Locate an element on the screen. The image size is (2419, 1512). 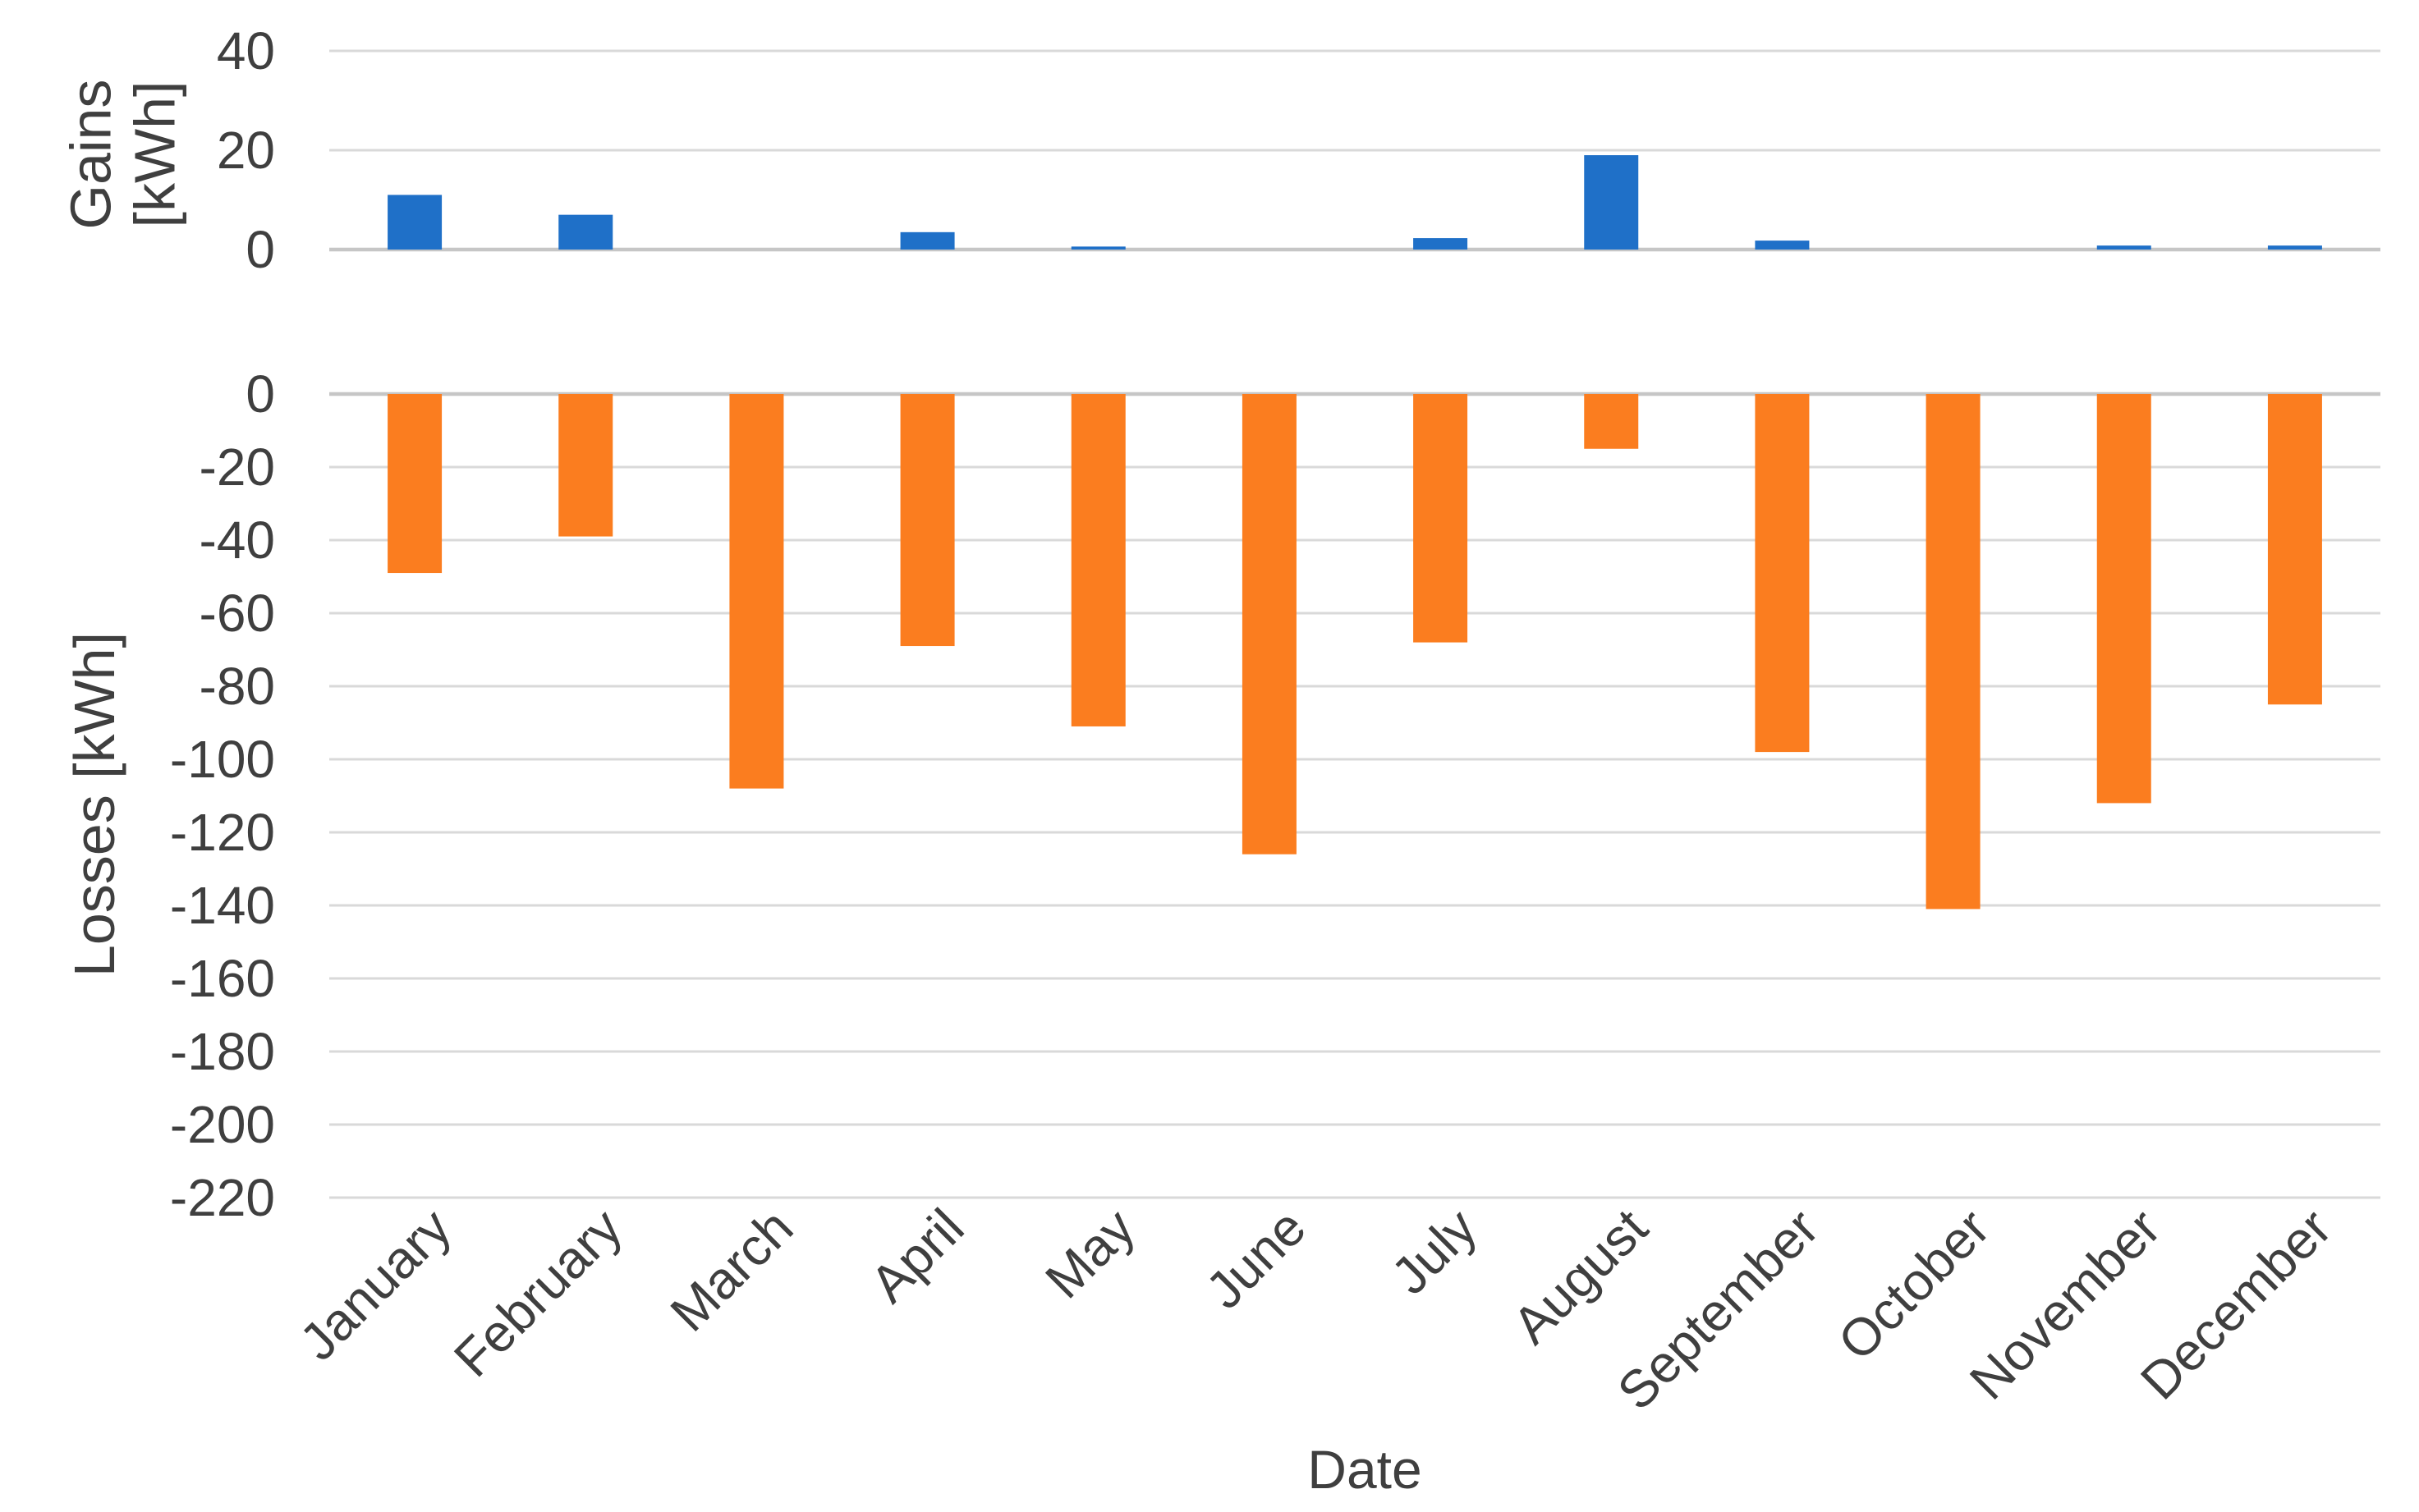
losses-bar-july is located at coordinates (1440, 518).